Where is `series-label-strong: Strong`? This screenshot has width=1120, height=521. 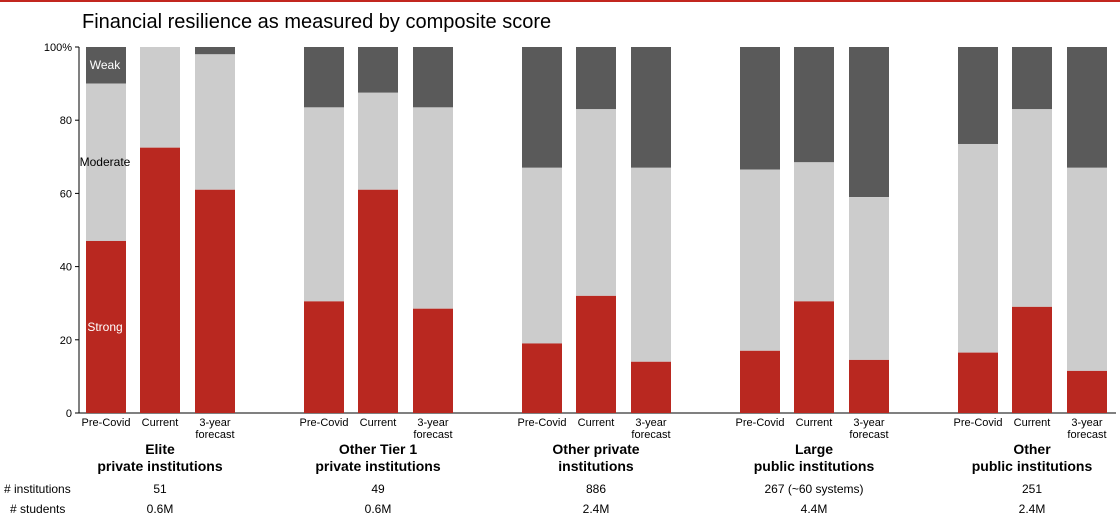 series-label-strong: Strong is located at coordinates (104, 327).